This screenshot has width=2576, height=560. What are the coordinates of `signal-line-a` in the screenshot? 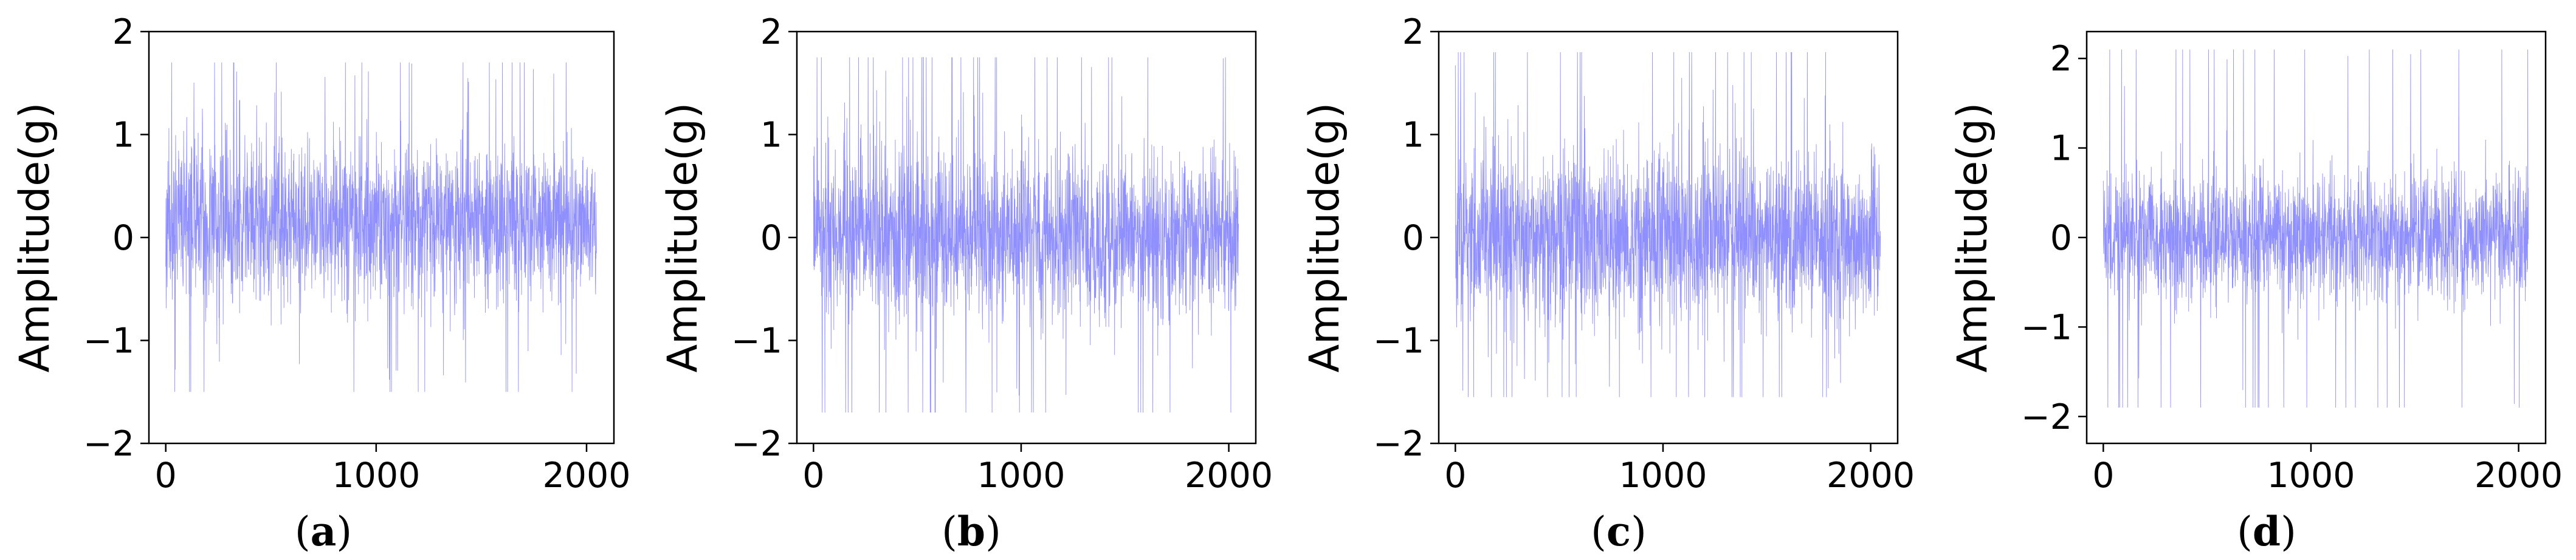 It's located at (381, 227).